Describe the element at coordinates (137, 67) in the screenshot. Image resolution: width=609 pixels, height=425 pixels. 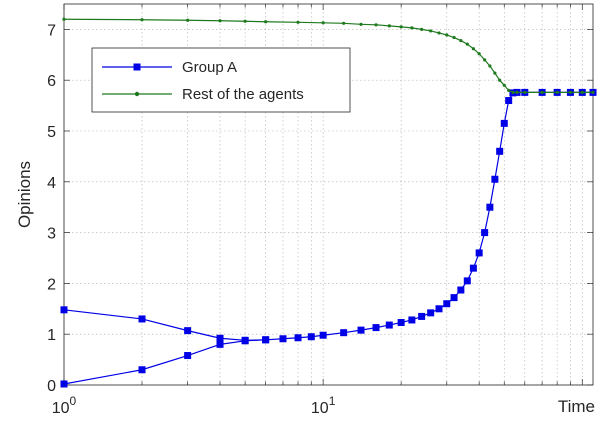
I see `legend-marker-group-a` at that location.